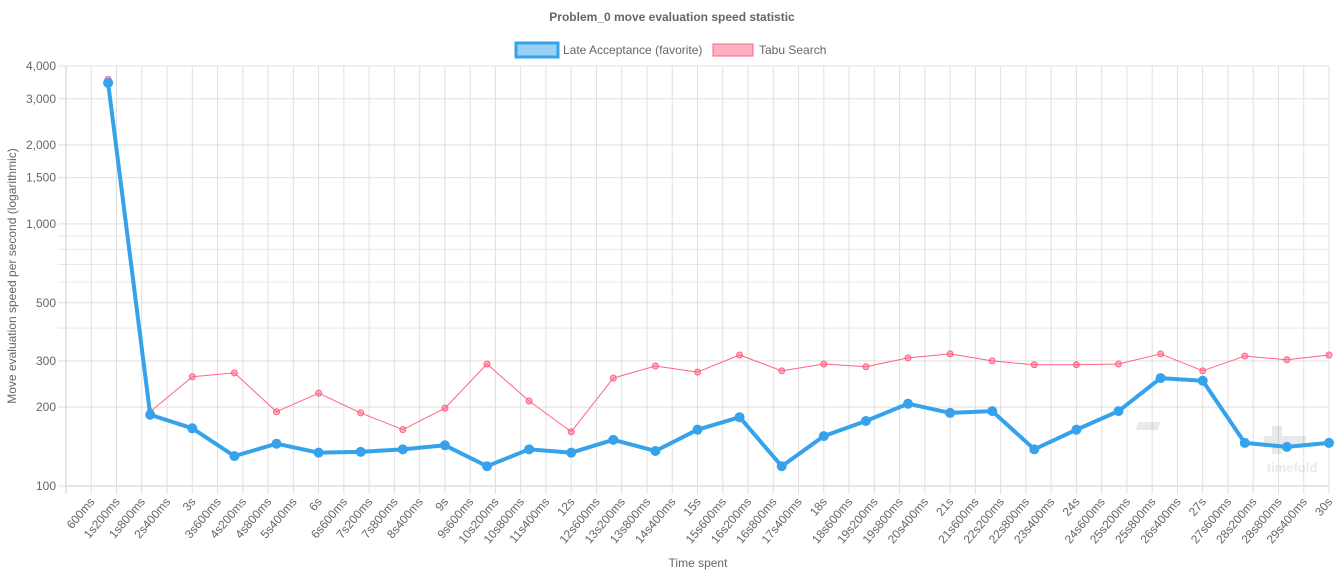  Describe the element at coordinates (41, 66) in the screenshot. I see `y-tick-label: 4,000` at that location.